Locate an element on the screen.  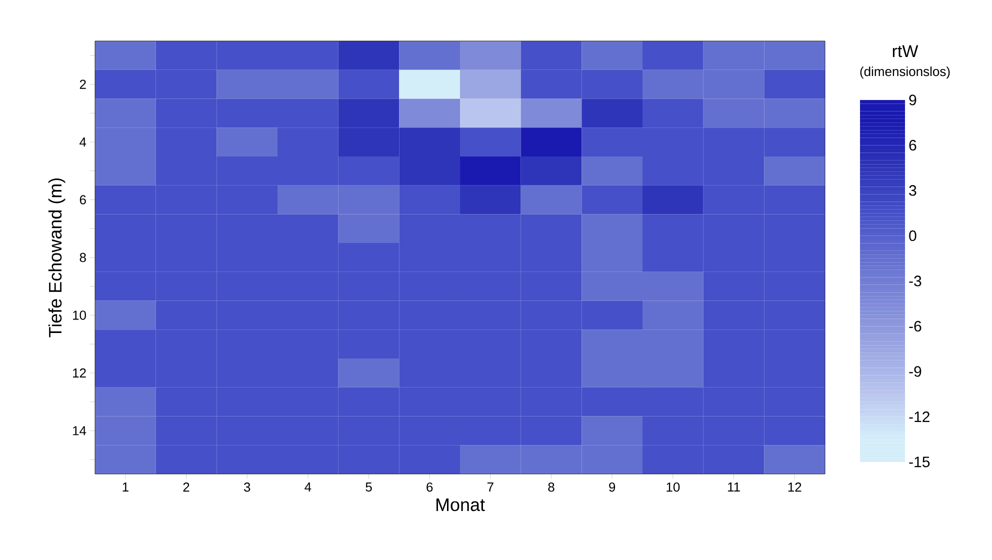
color-bar-label: -15 is located at coordinates (919, 462).